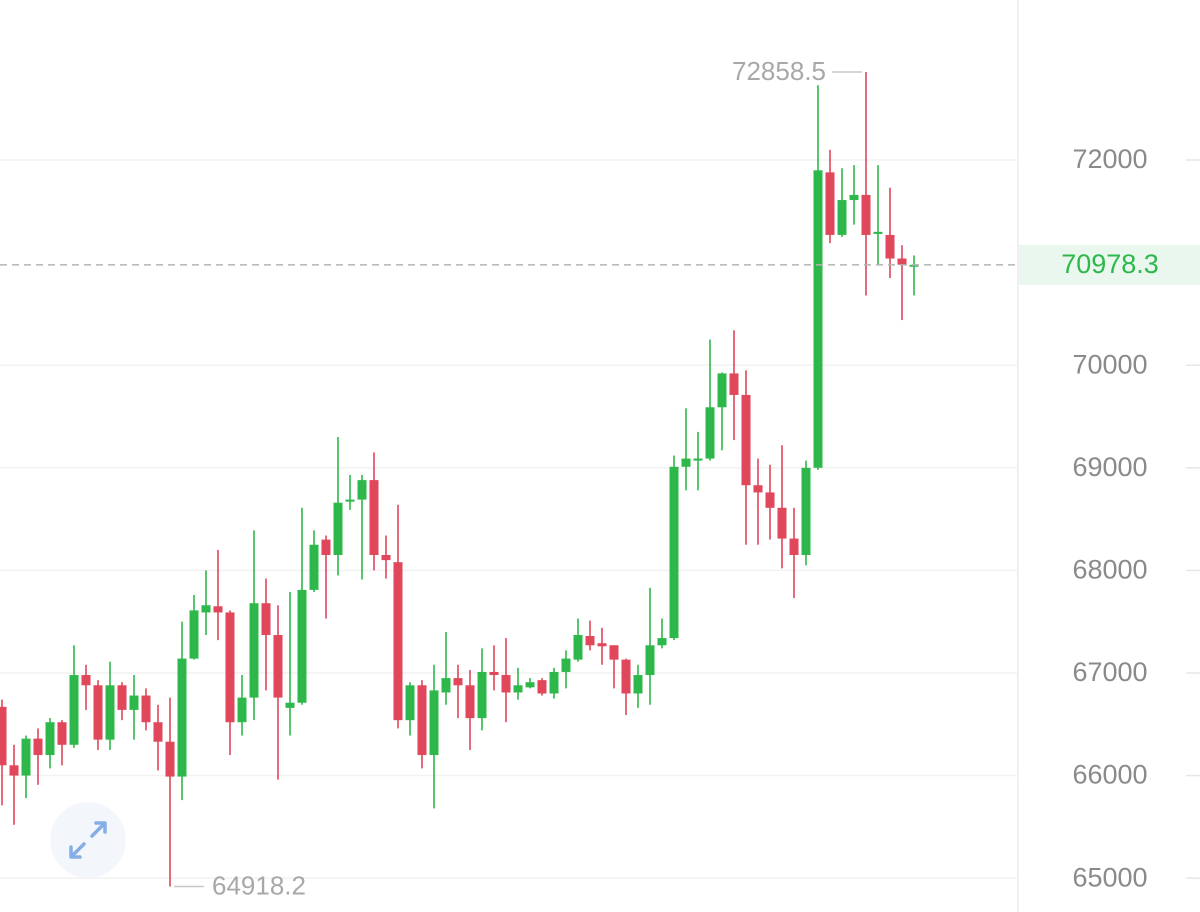 This screenshot has height=912, width=1200. Describe the element at coordinates (1109, 159) in the screenshot. I see `y-tick-label: 72000` at that location.